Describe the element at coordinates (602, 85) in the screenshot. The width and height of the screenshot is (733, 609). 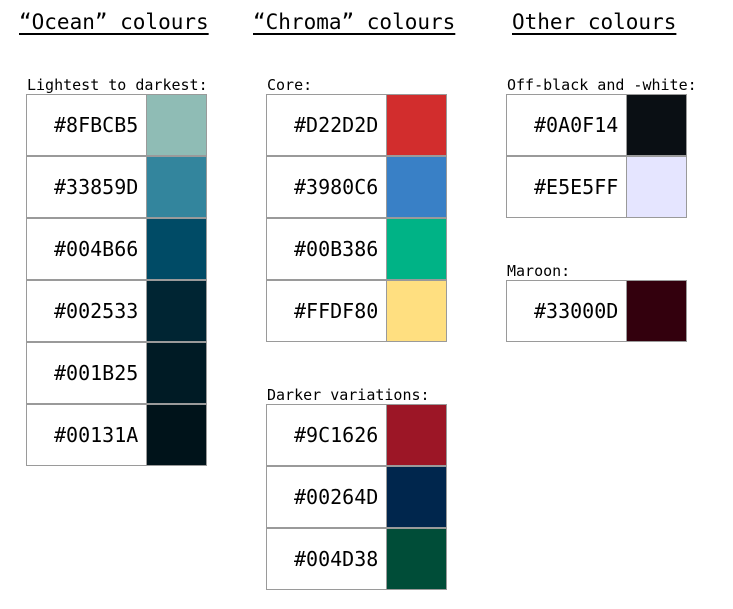
I see `offbw-label: Off-black and -white:` at that location.